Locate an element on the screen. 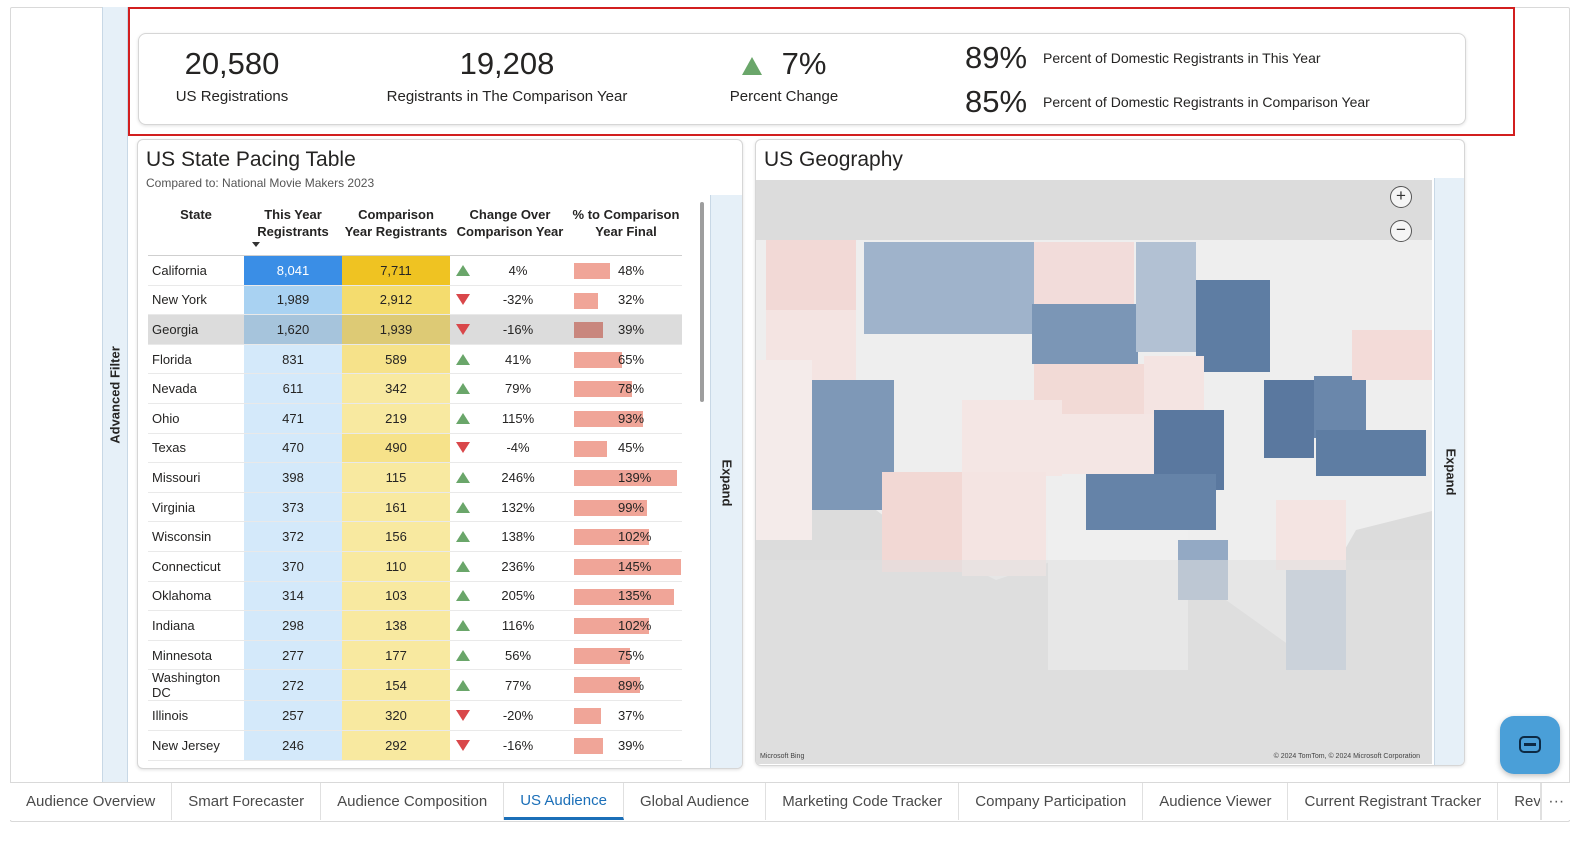  table-row: California 8,041 7,711 4% 48% is located at coordinates (415, 270).